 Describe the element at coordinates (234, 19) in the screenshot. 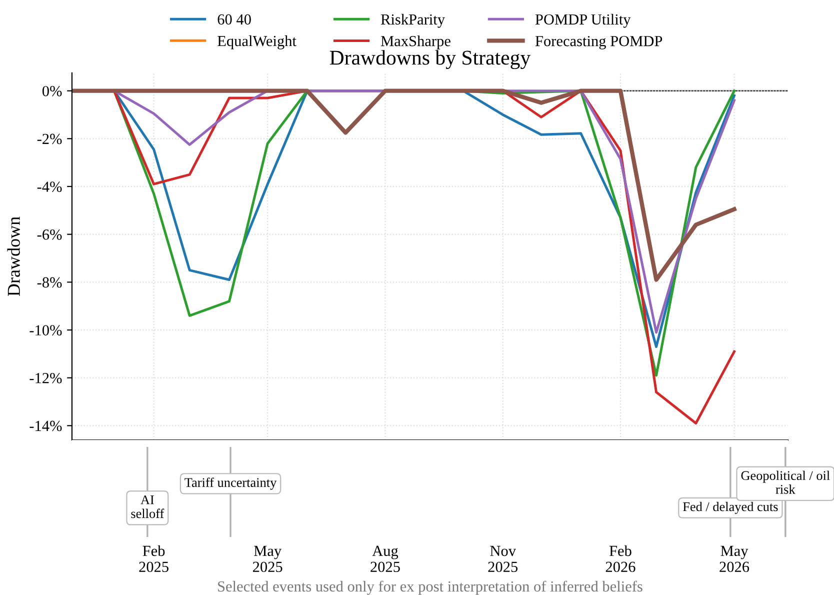

I see `legend-label: 60 40` at that location.